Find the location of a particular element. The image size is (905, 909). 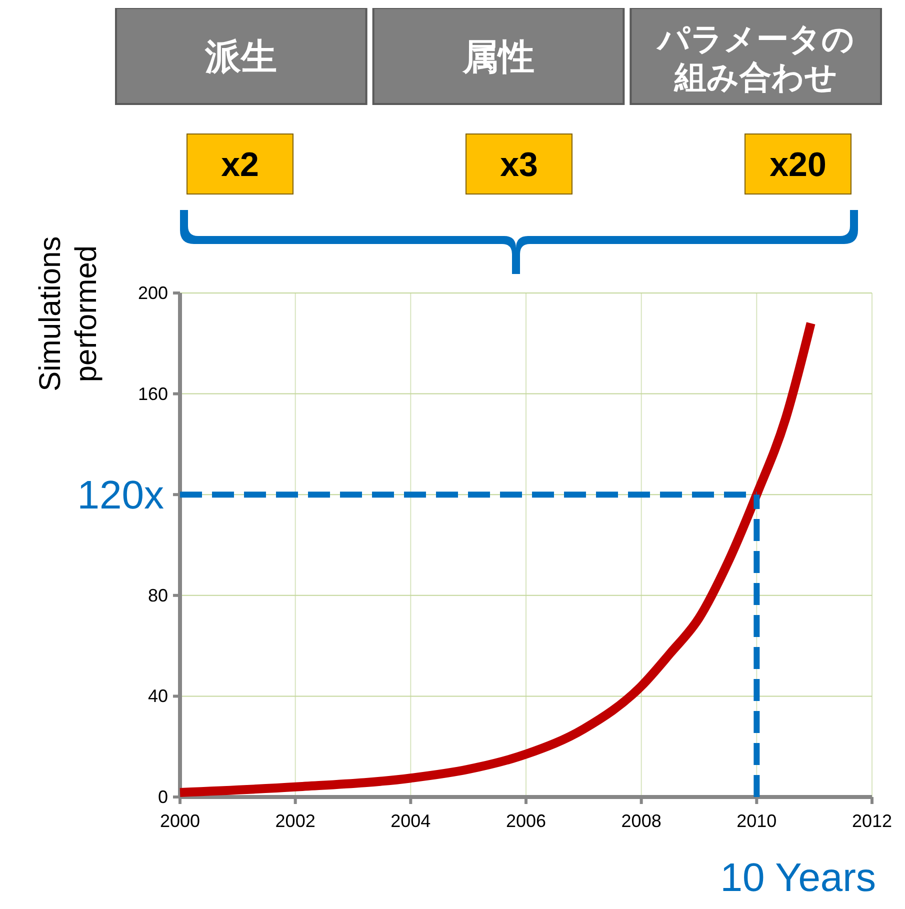

ref-line-label: 120x is located at coordinates (120, 496).